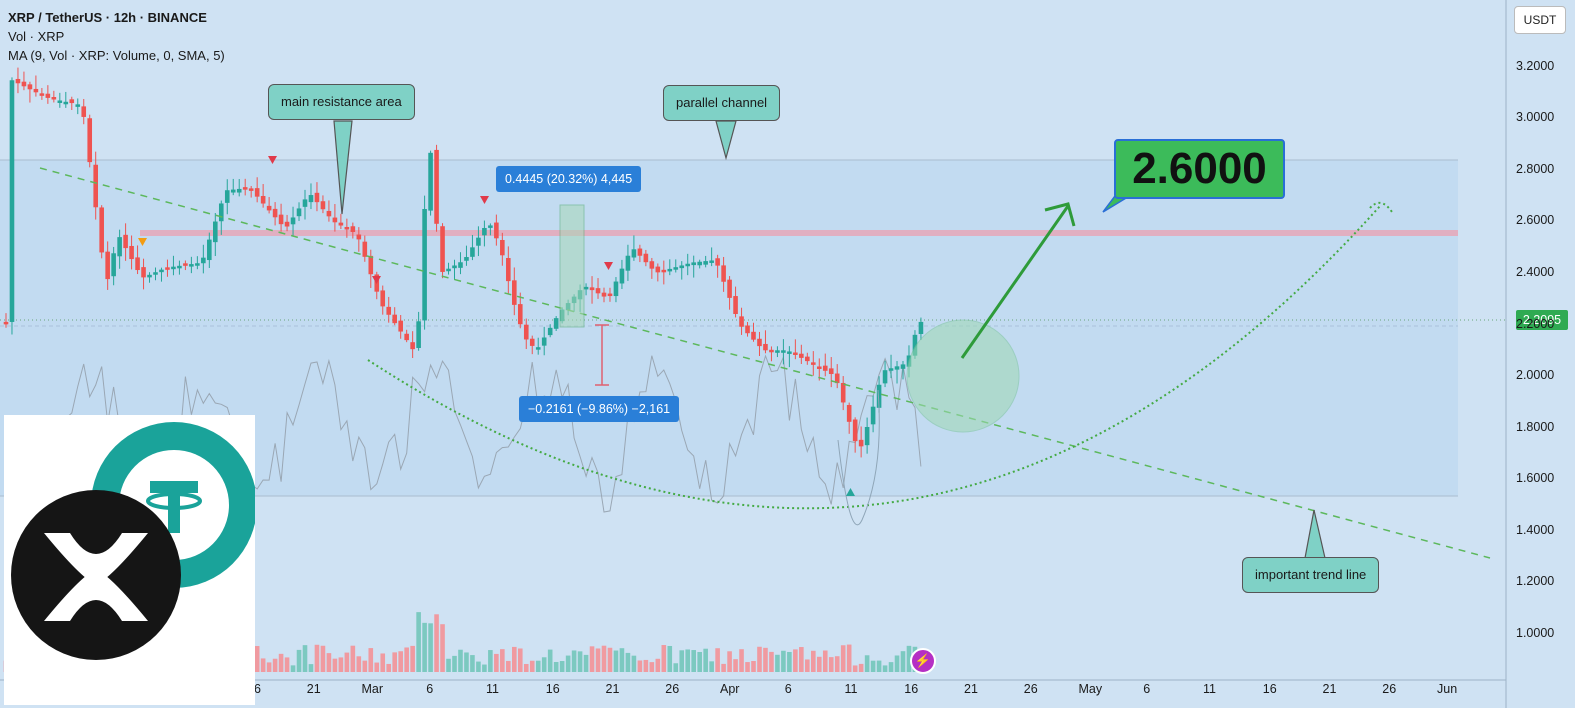  I want to click on currency-badge: USDT, so click(1540, 20).